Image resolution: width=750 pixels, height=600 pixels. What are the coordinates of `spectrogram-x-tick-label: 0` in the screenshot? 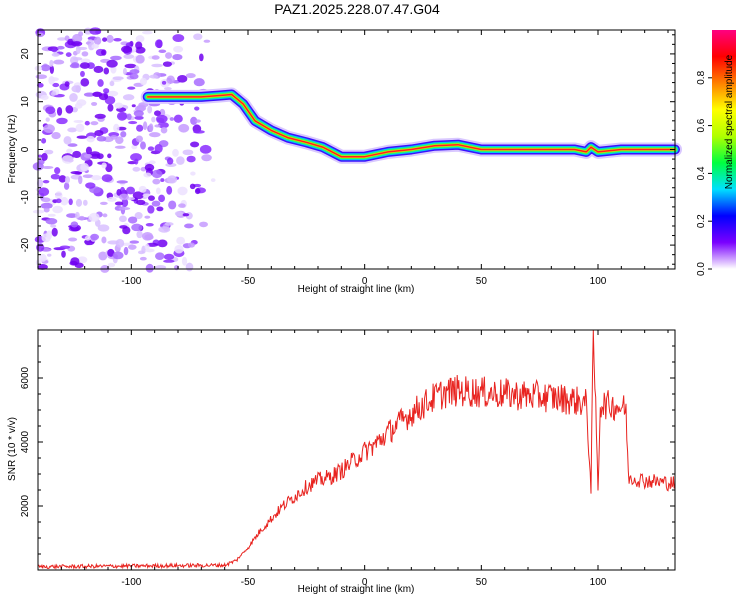 It's located at (365, 281).